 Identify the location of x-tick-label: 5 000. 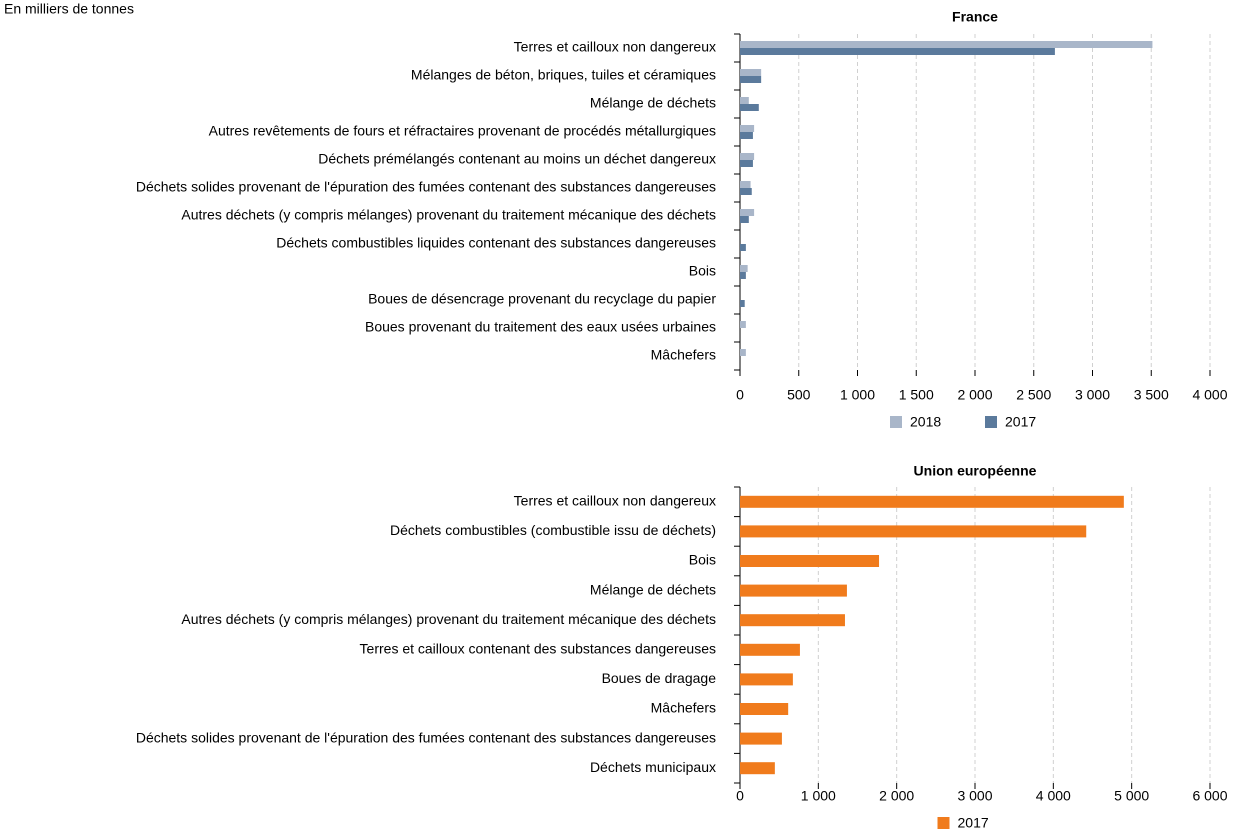
(1131, 796).